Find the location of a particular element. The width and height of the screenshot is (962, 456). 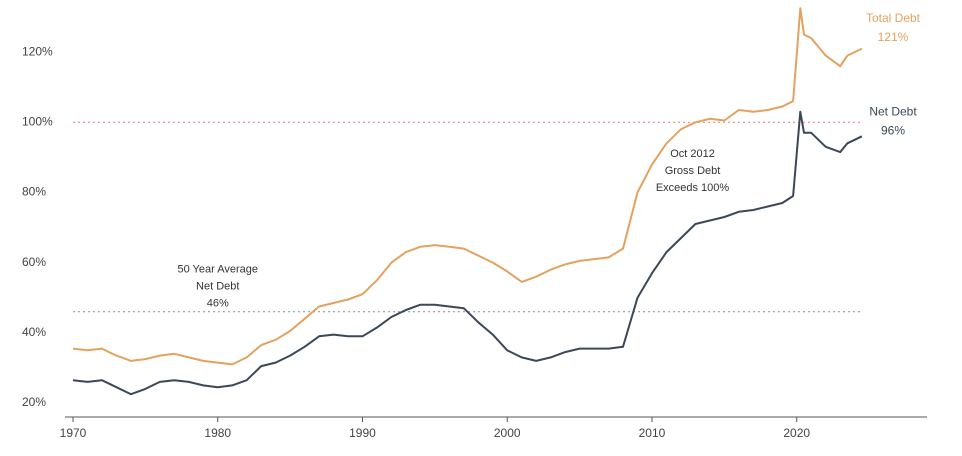

annotation: 50 Year Average is located at coordinates (217, 270).